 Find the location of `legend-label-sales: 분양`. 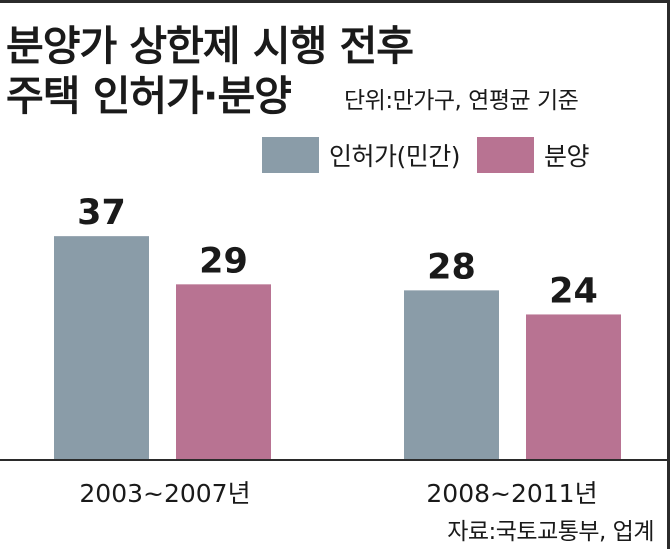

legend-label-sales: 분양 is located at coordinates (567, 156).